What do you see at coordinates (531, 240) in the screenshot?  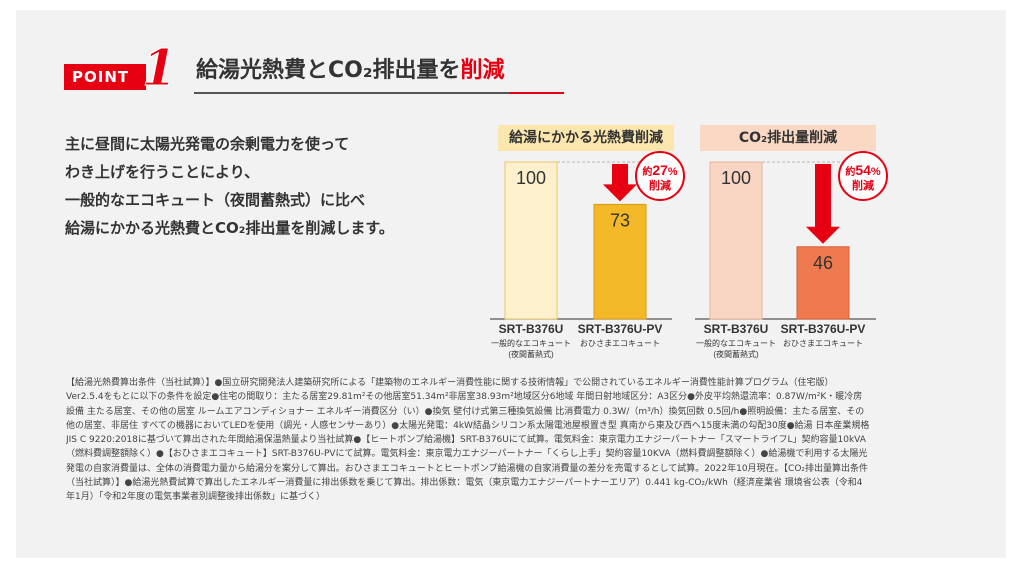 I see `cost-bar-baseline` at bounding box center [531, 240].